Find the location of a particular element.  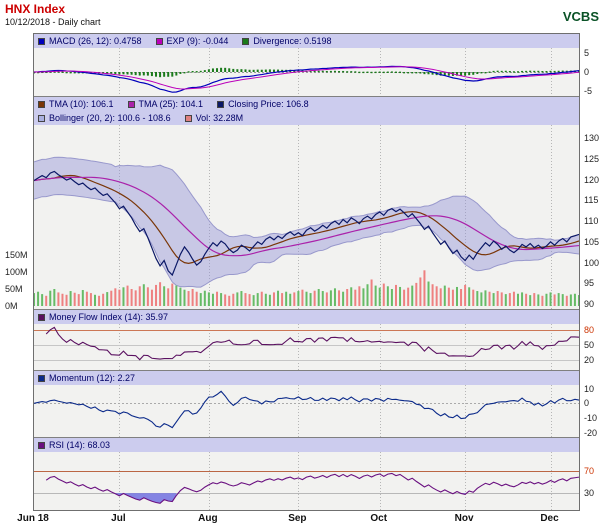

rsi-panel: RSI (14): 68.03 70 30 is located at coordinates (314, 473).